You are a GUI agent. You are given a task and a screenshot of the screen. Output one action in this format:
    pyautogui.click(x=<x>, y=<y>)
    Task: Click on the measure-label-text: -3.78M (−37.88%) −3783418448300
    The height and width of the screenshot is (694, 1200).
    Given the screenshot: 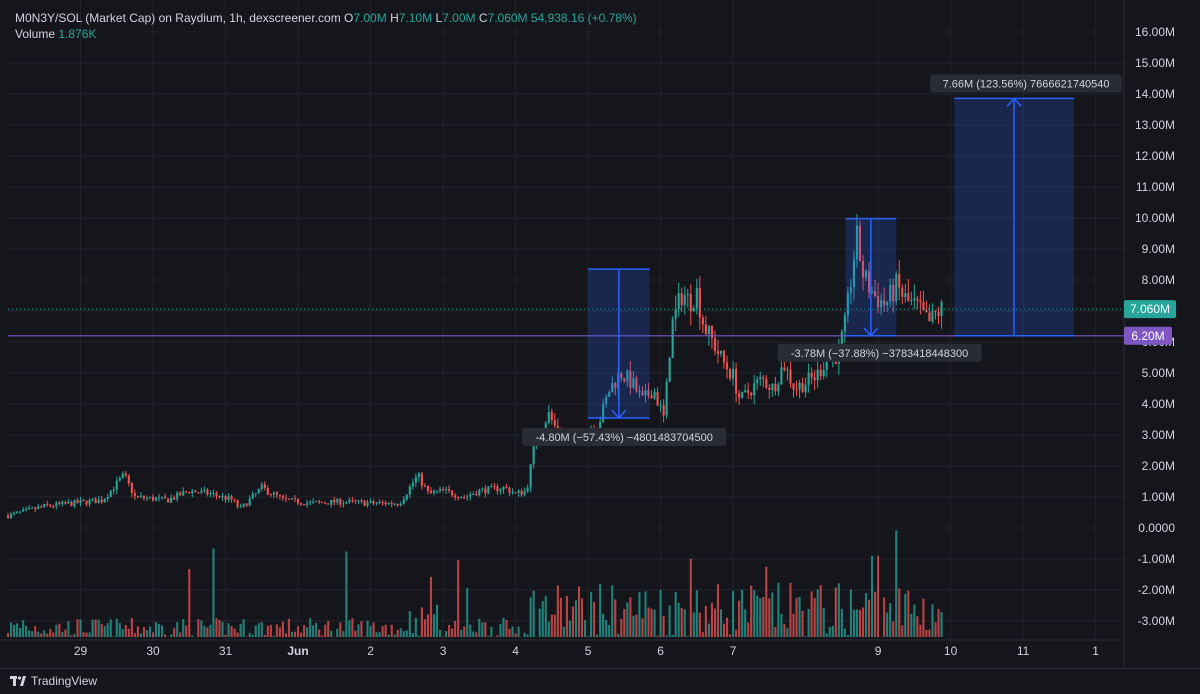 What is the action you would take?
    pyautogui.click(x=879, y=354)
    